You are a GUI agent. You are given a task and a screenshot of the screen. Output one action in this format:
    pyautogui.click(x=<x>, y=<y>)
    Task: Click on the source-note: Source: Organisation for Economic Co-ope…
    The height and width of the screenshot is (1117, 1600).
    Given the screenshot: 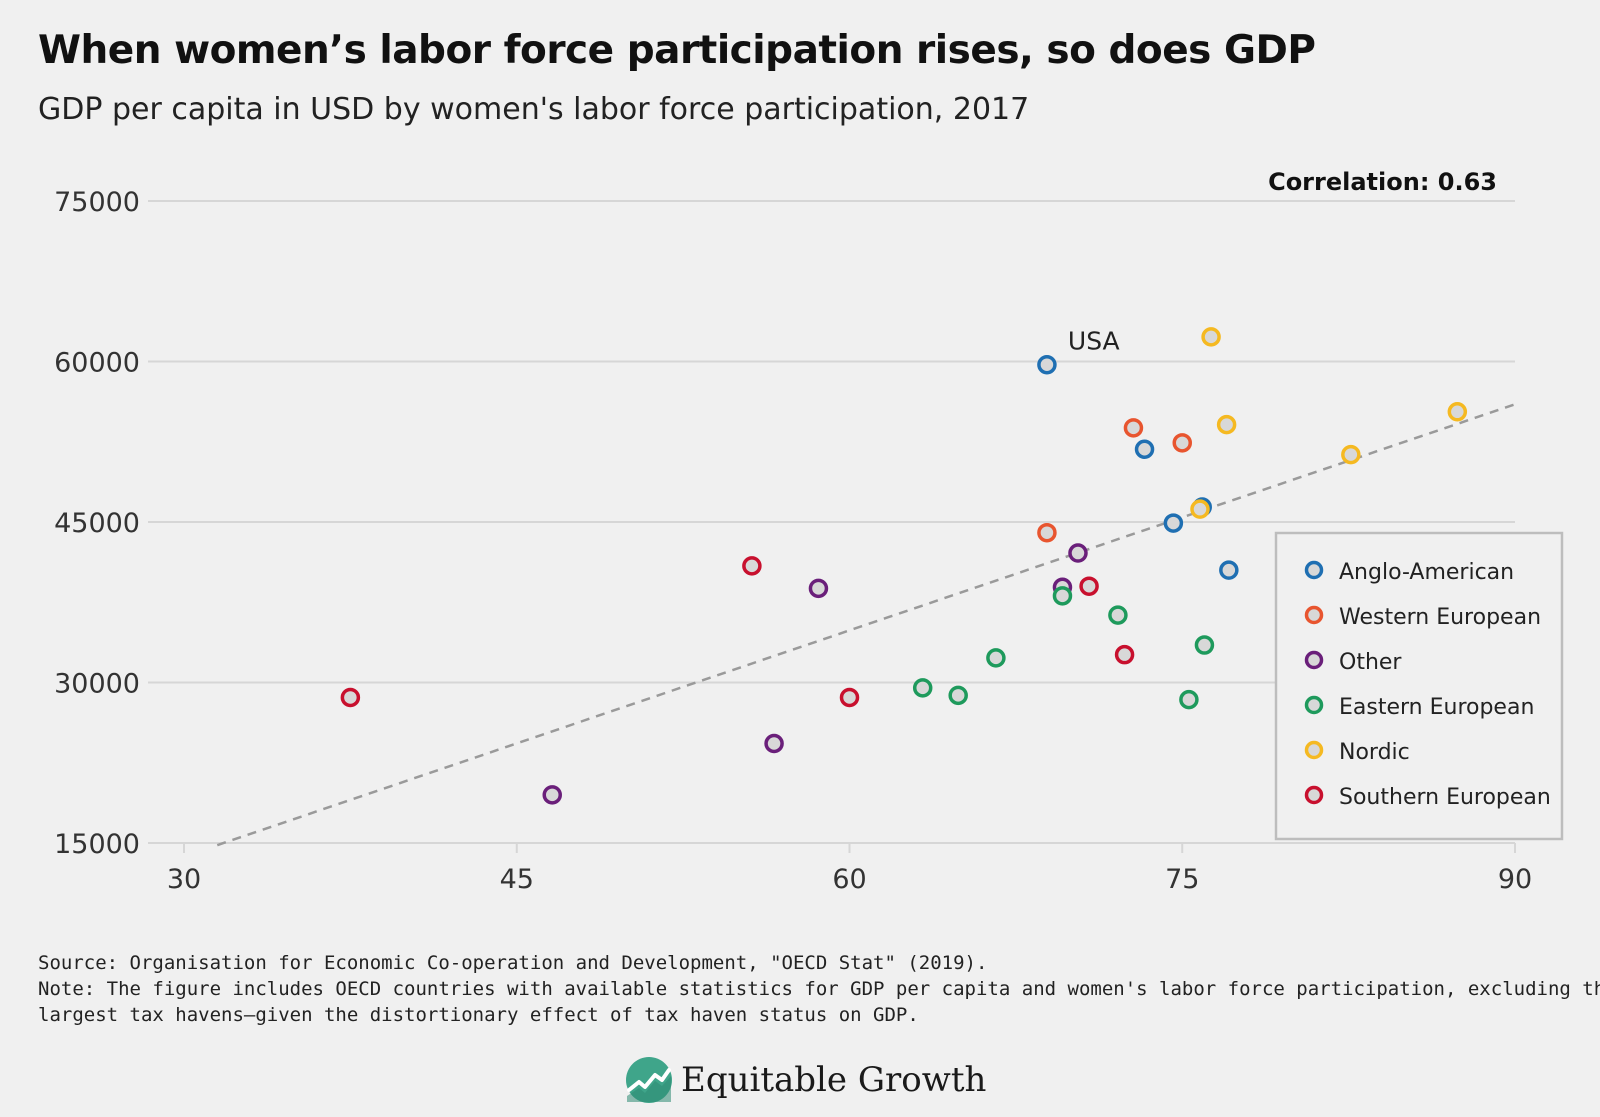 What is the action you would take?
    pyautogui.click(x=513, y=963)
    